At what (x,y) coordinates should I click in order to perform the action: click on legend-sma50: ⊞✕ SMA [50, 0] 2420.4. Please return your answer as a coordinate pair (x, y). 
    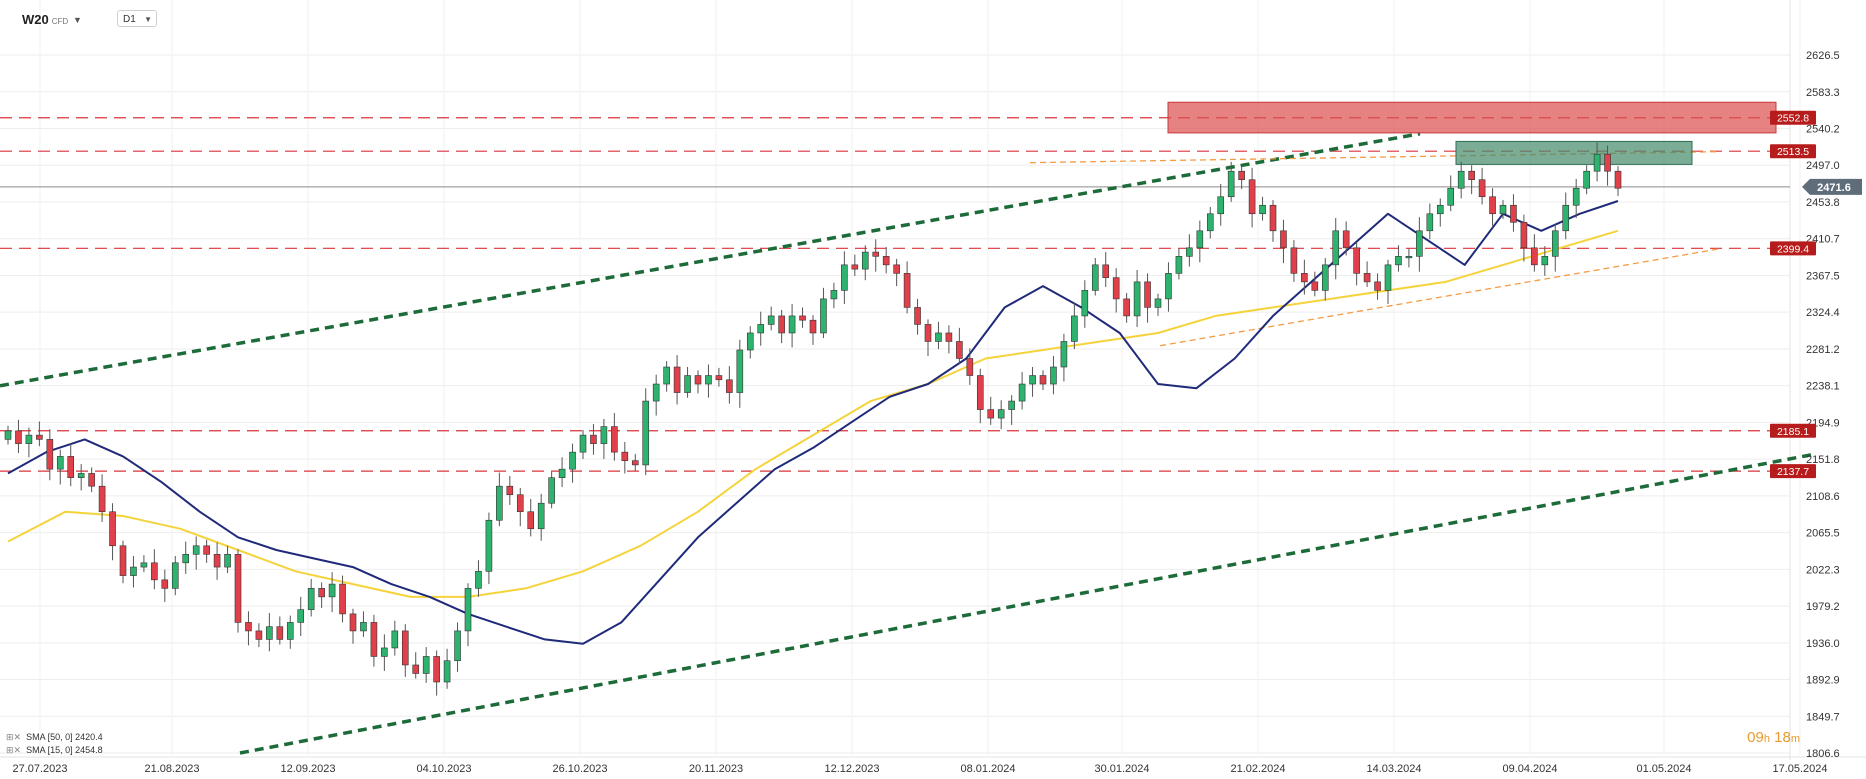
    Looking at the image, I should click on (54, 737).